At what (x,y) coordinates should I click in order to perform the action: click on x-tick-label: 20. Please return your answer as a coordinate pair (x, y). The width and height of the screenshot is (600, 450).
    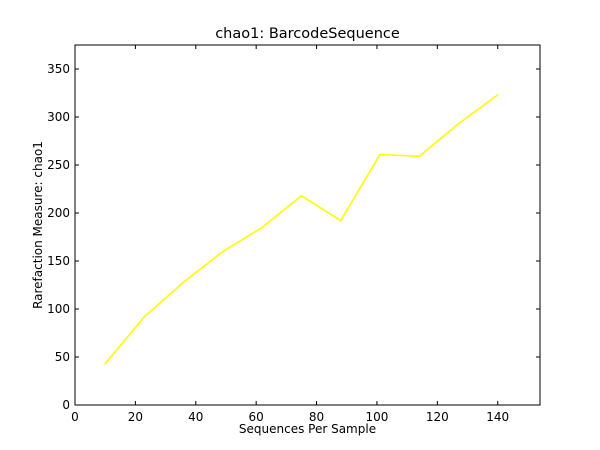
    Looking at the image, I should click on (135, 417).